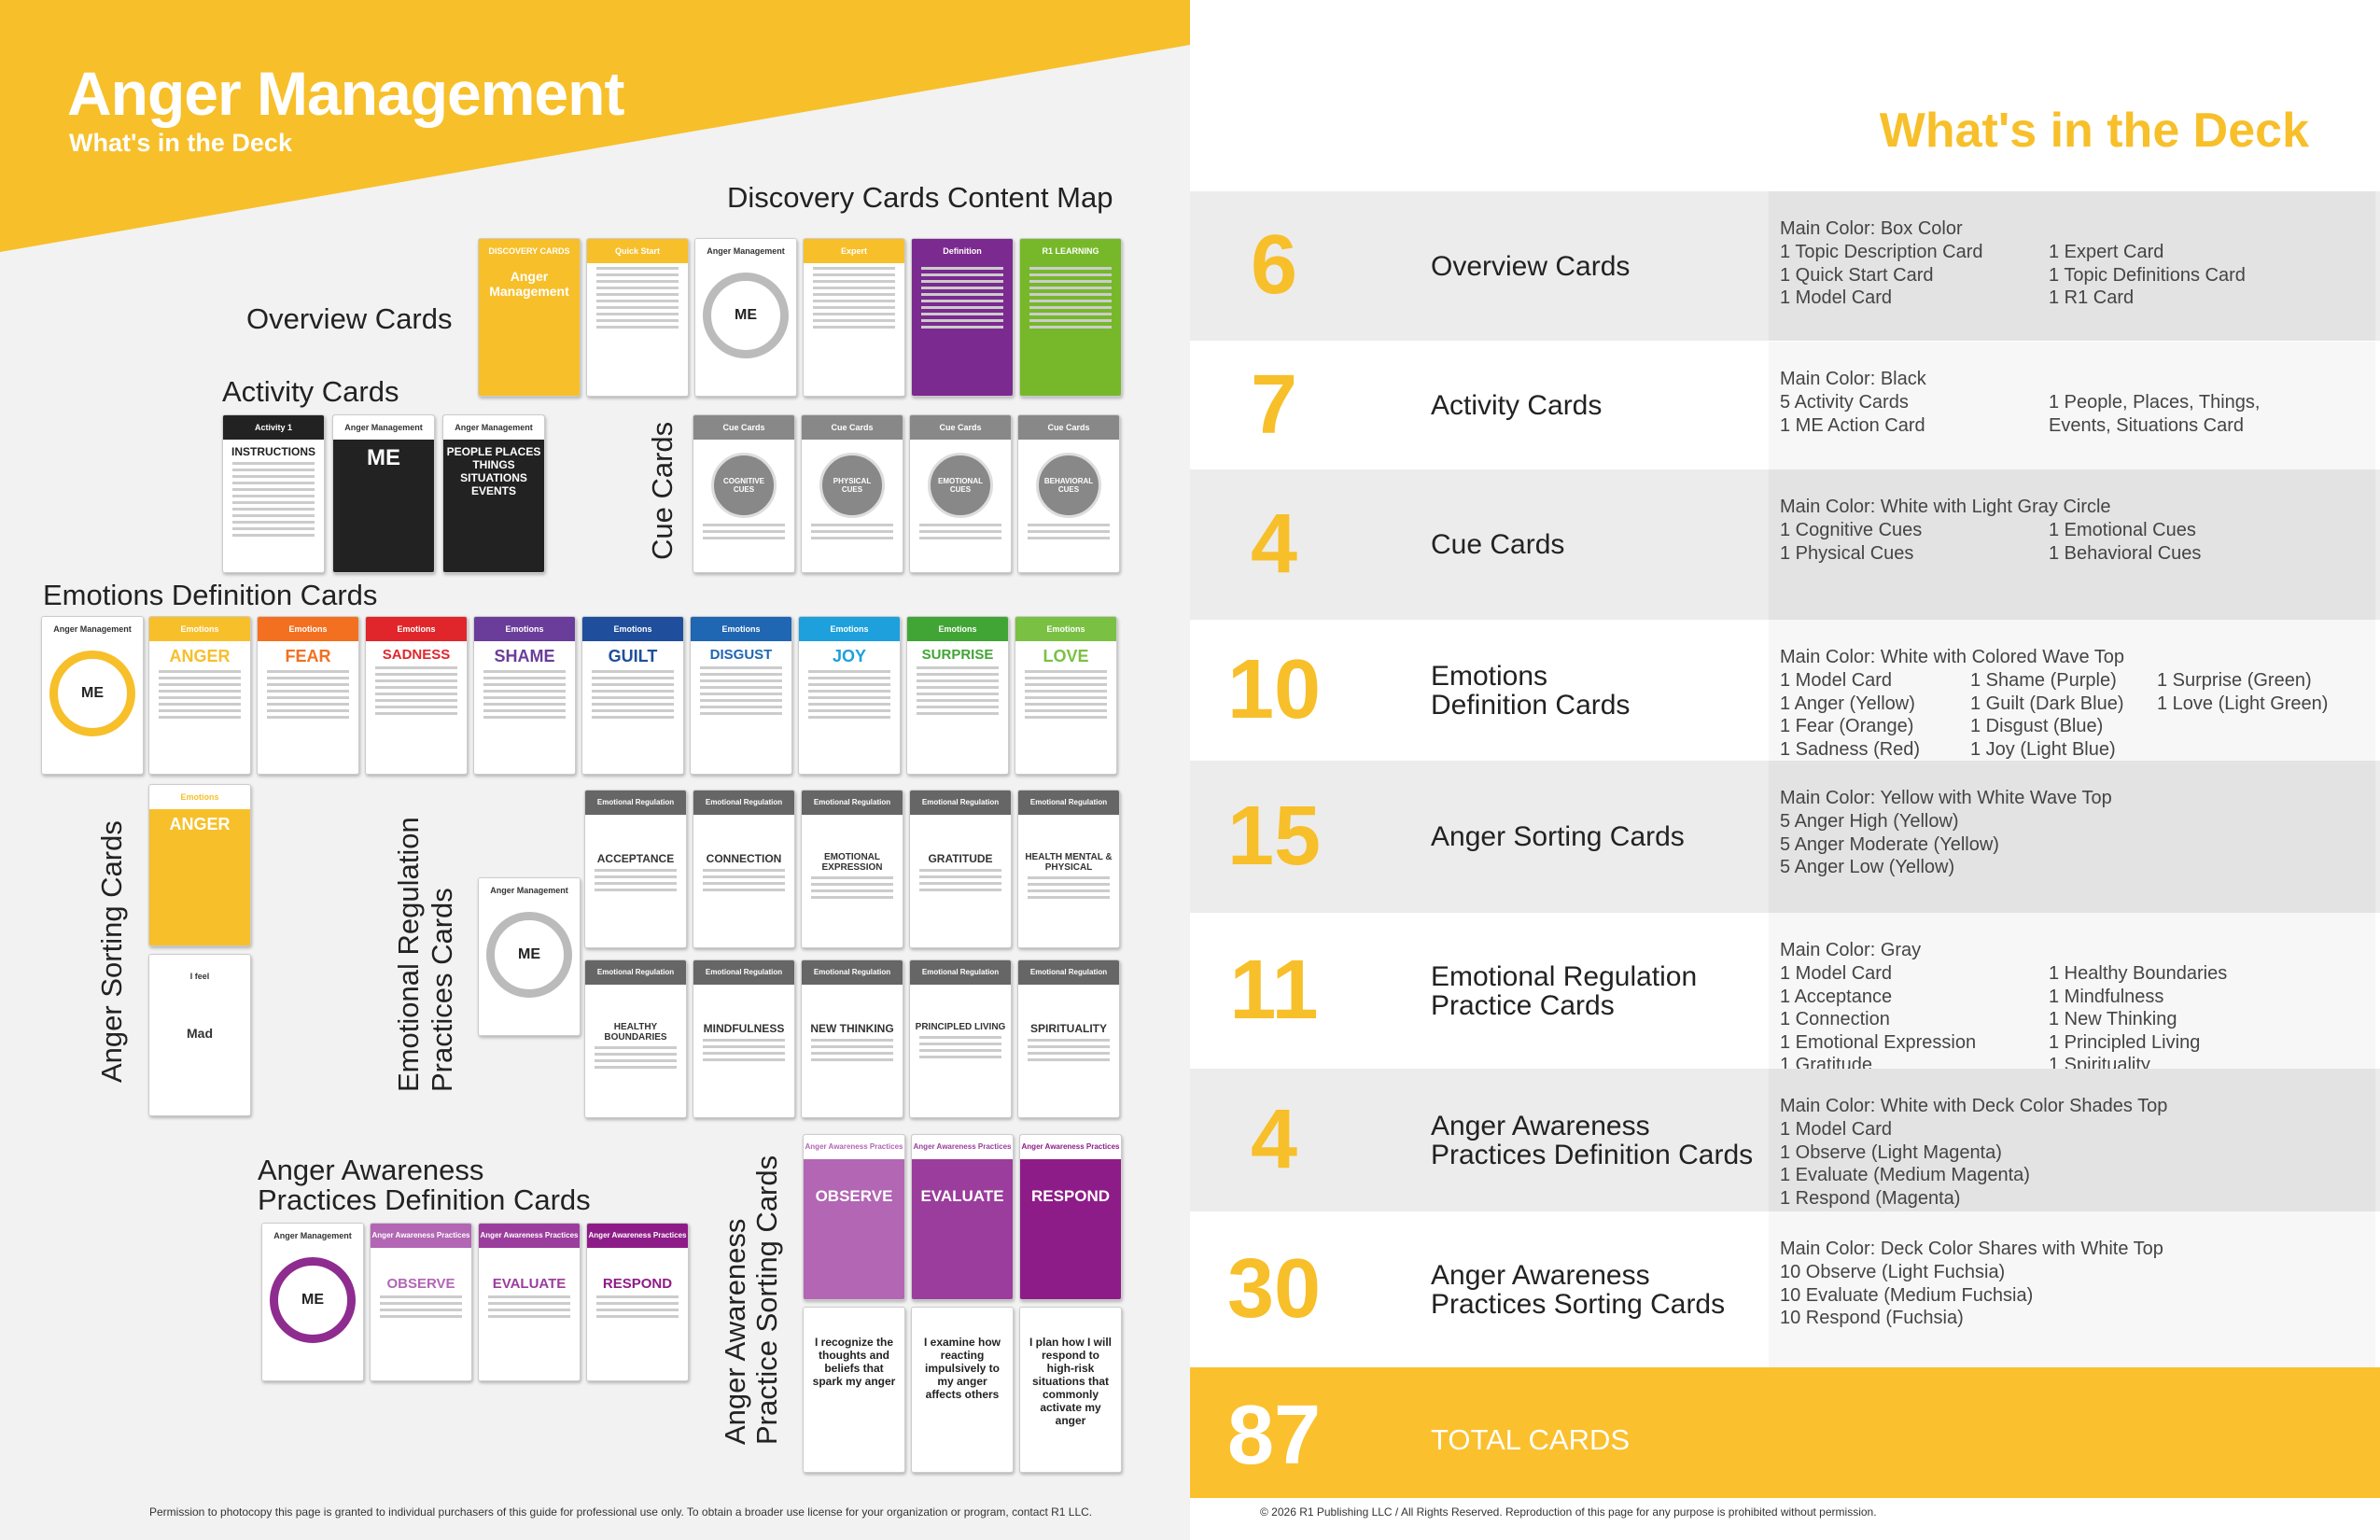 The image size is (2380, 1540). I want to click on card-title: ME, so click(383, 457).